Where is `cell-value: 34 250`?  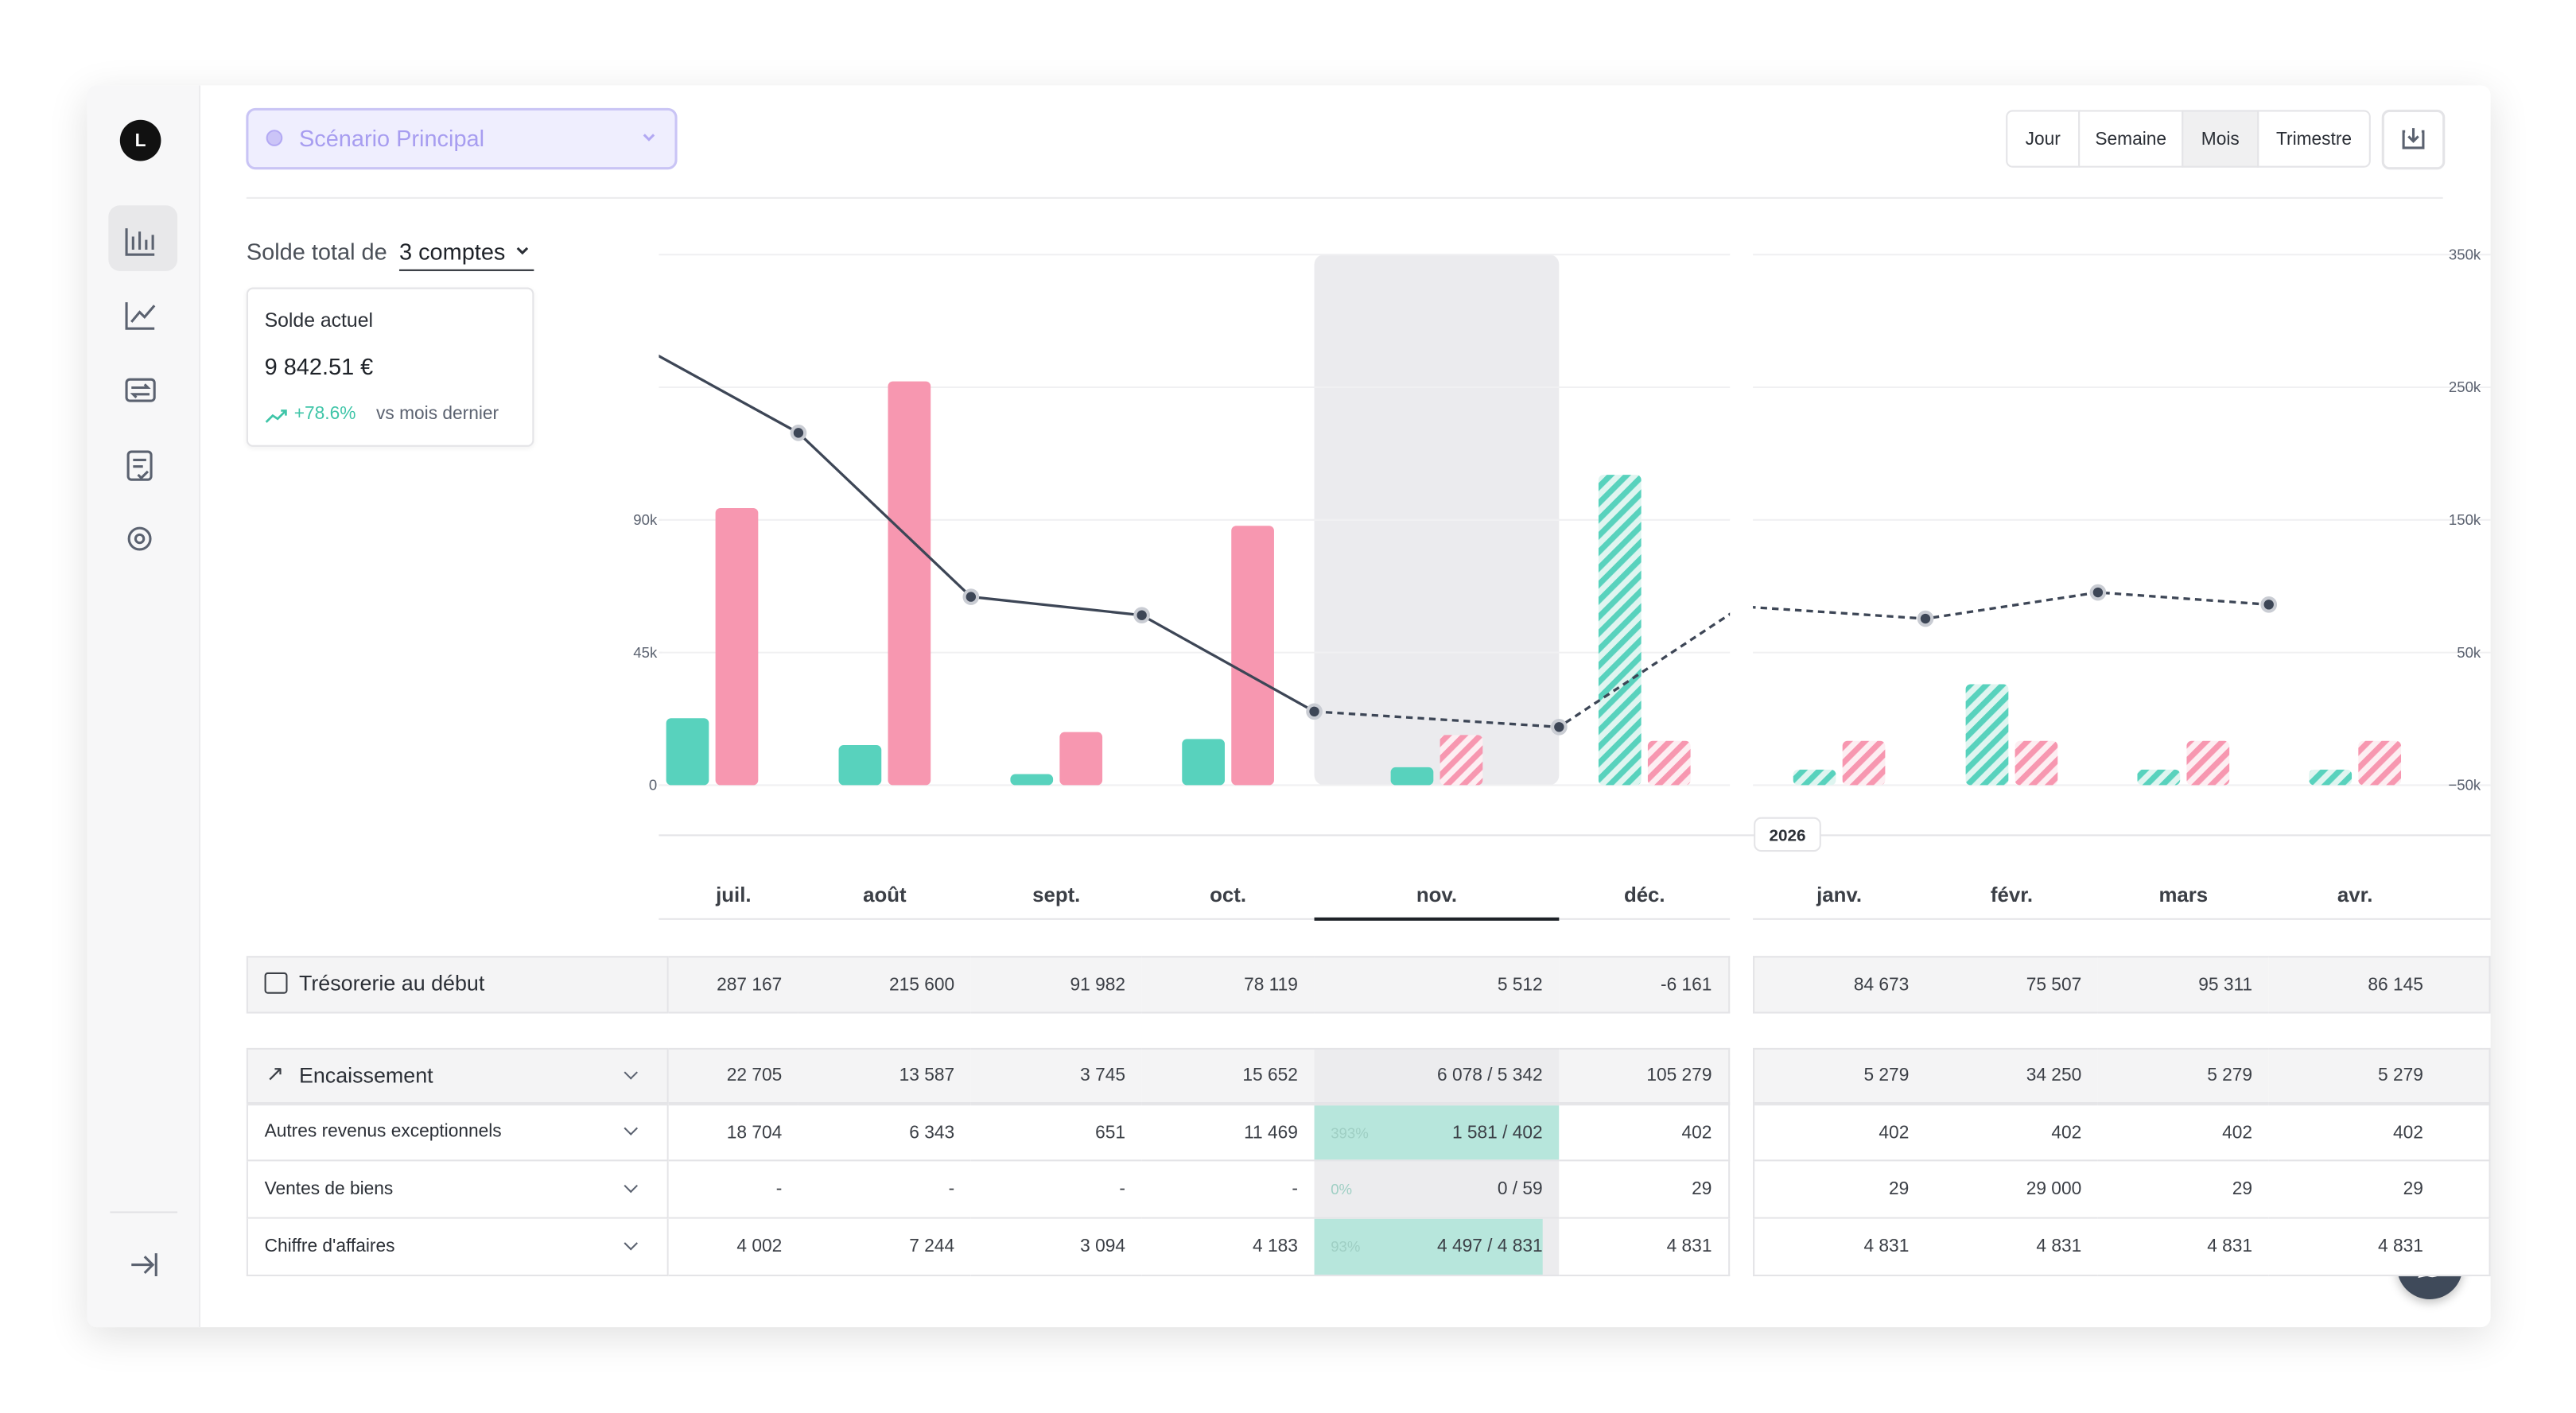
cell-value: 34 250 is located at coordinates (2054, 1076).